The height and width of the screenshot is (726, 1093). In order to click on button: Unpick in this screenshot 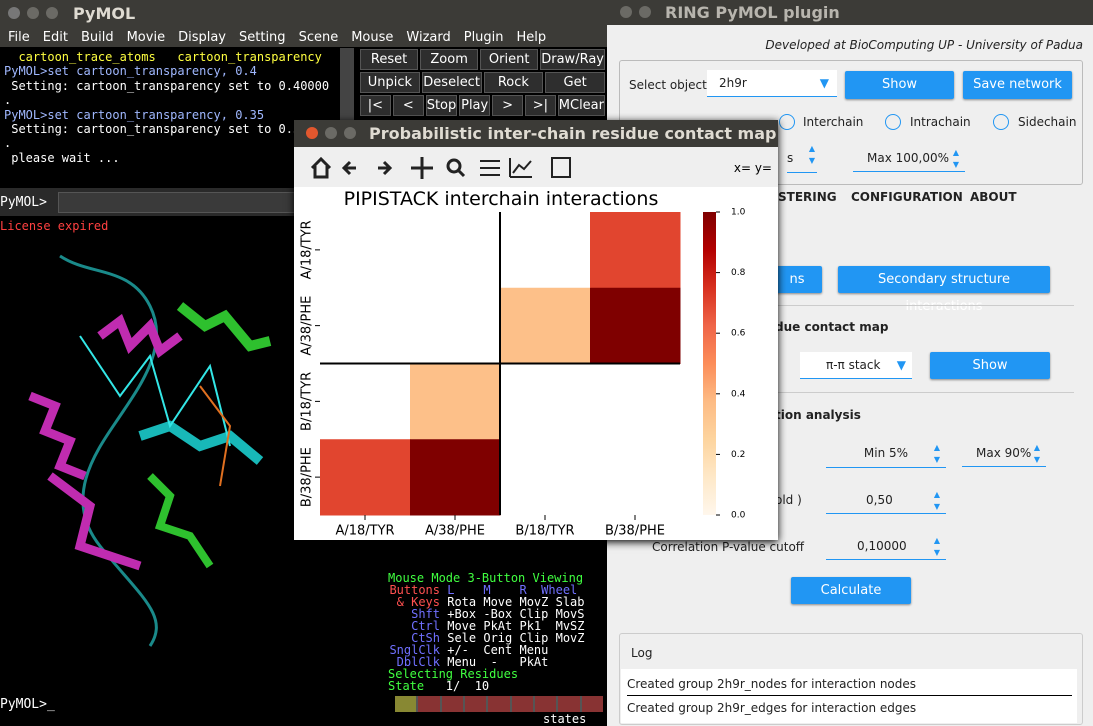, I will do `click(390, 82)`.